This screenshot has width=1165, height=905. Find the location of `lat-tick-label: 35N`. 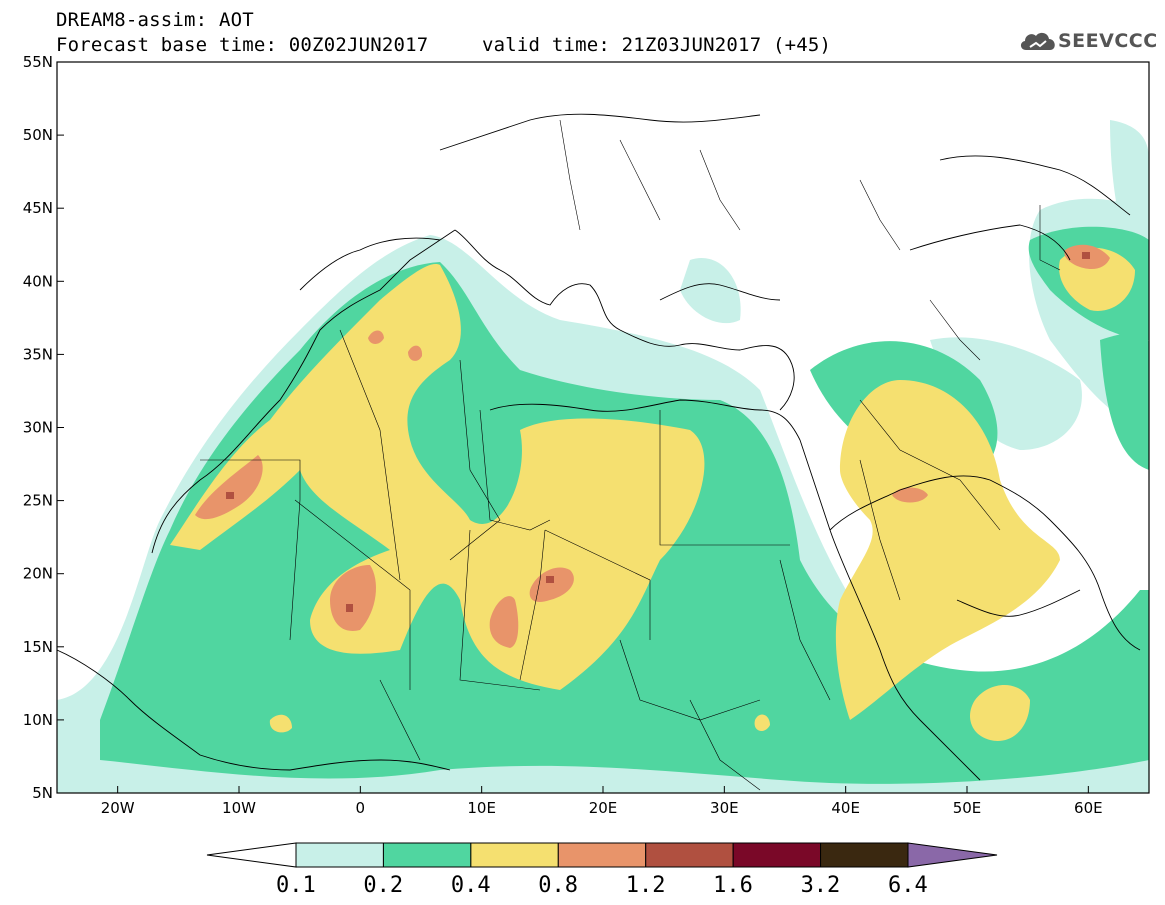

lat-tick-label: 35N is located at coordinates (38, 354).